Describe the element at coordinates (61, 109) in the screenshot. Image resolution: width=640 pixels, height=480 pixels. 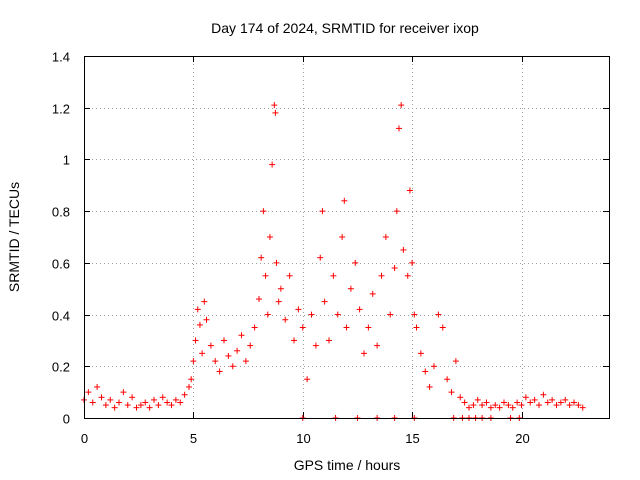
I see `y-tick-label: 1.2` at that location.